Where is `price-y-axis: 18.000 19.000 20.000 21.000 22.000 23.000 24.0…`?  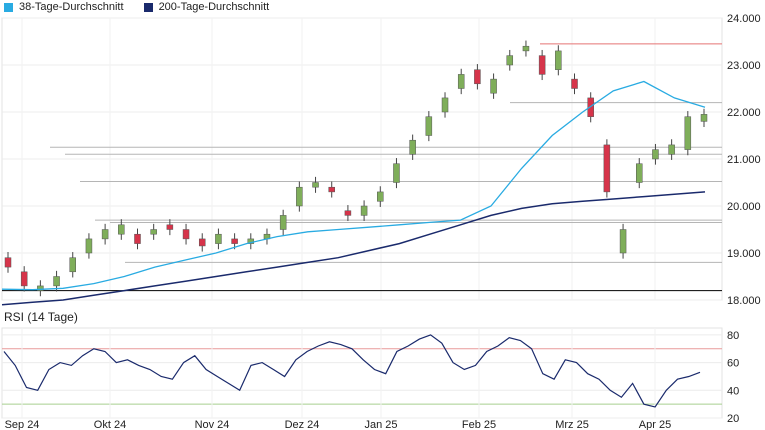 price-y-axis: 18.000 19.000 20.000 21.000 22.000 23.000 24.0… is located at coordinates (744, 160).